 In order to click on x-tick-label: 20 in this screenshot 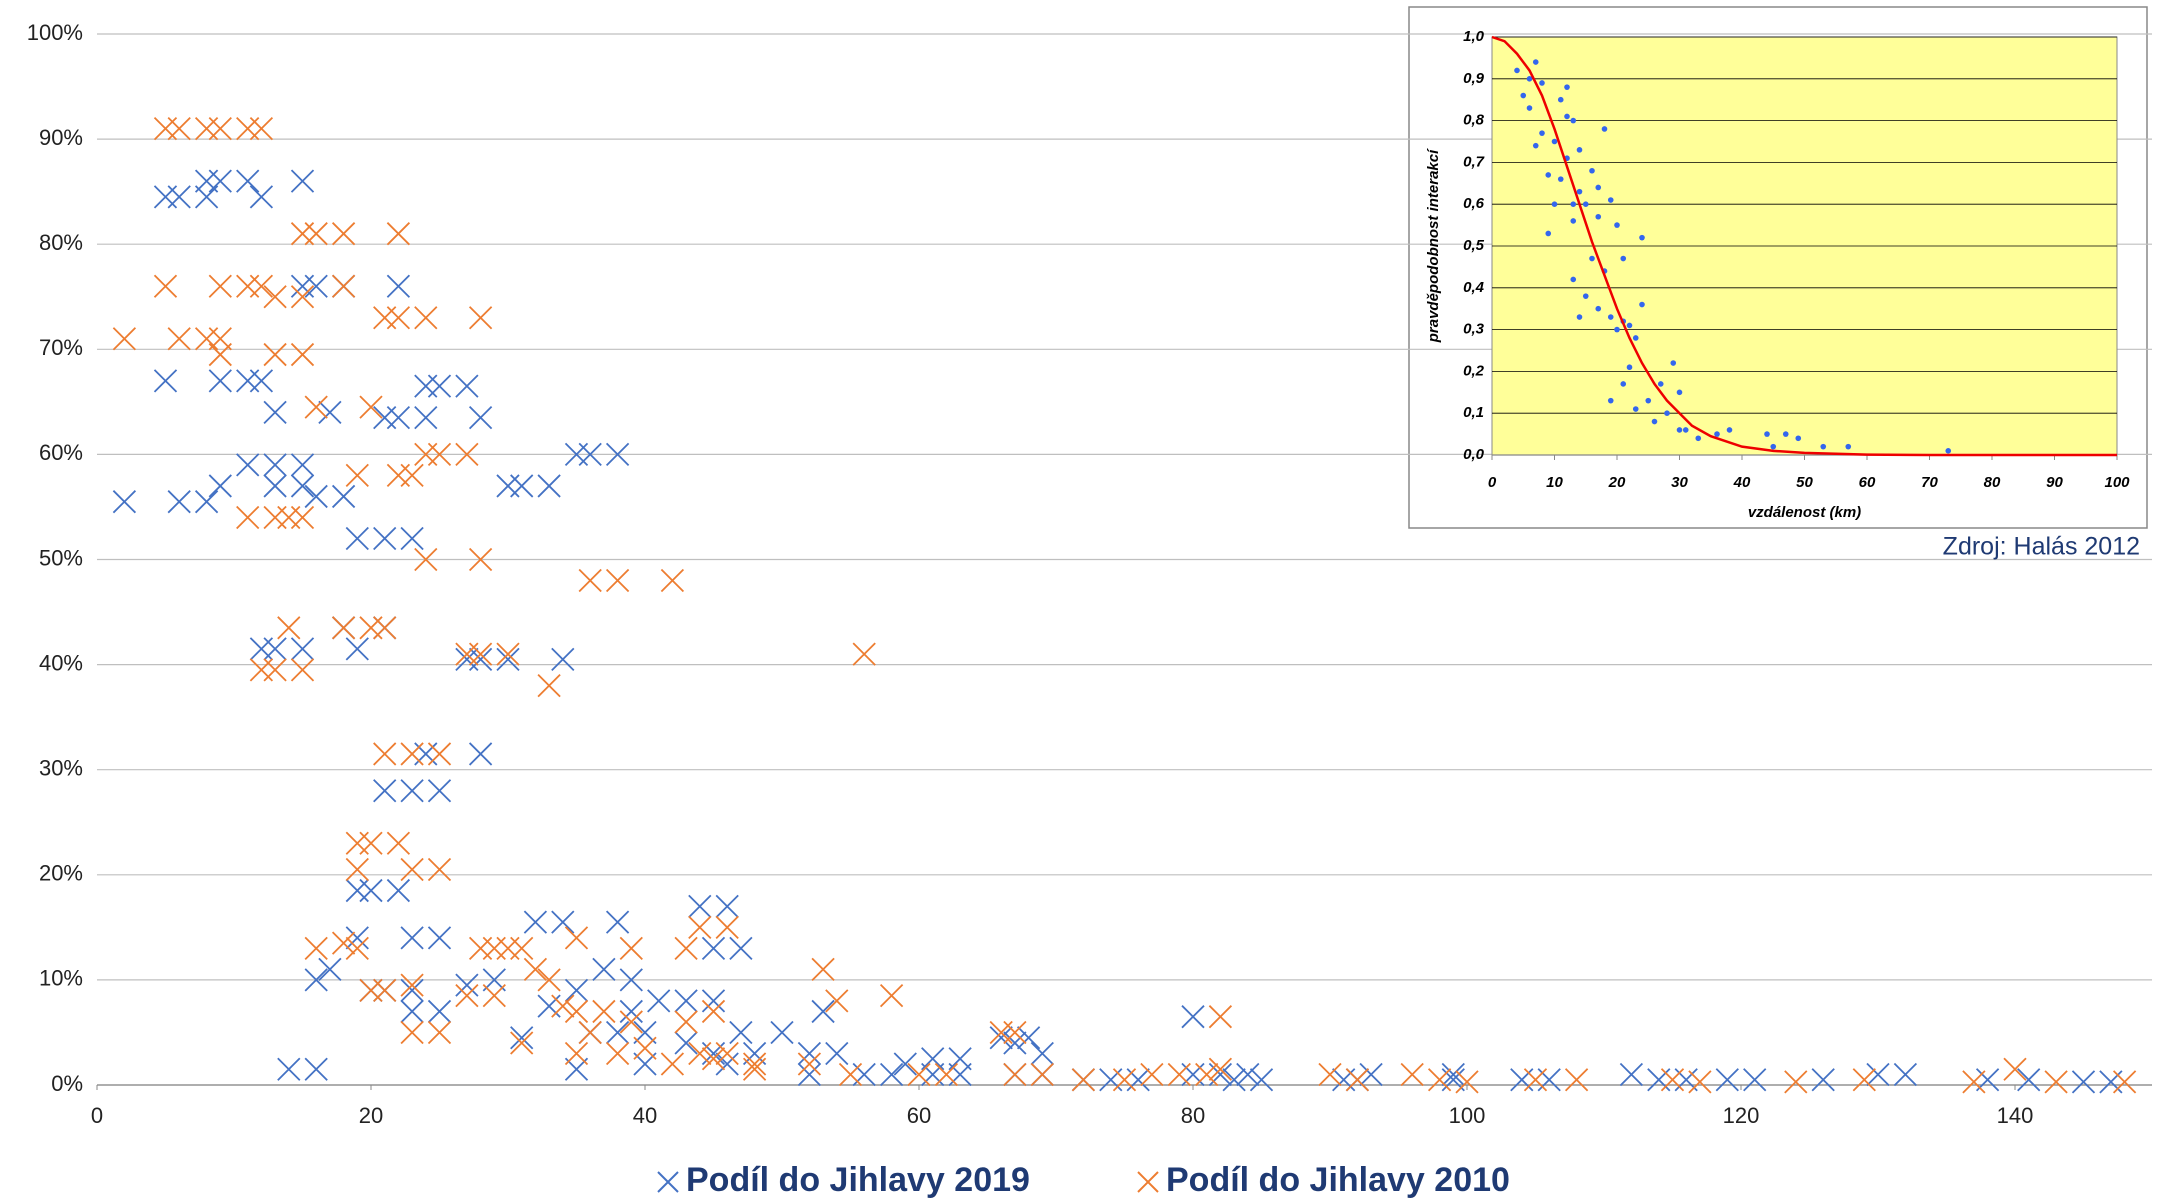, I will do `click(1617, 482)`.